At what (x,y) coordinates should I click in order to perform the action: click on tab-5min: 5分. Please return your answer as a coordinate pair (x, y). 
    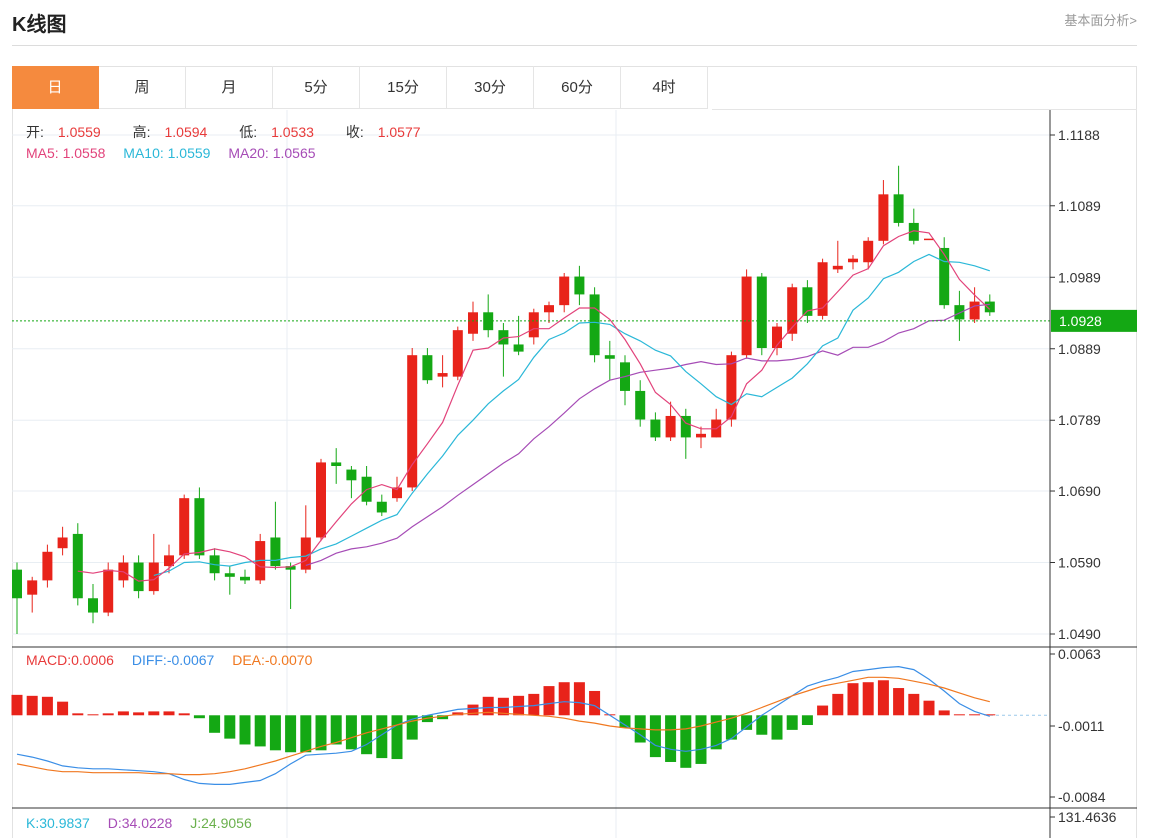
    Looking at the image, I should click on (316, 87).